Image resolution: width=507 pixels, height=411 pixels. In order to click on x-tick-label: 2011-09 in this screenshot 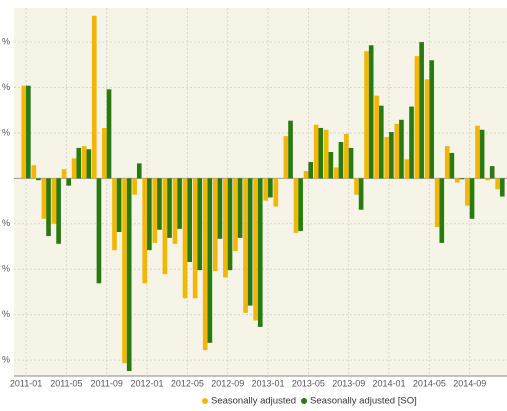, I will do `click(107, 383)`.